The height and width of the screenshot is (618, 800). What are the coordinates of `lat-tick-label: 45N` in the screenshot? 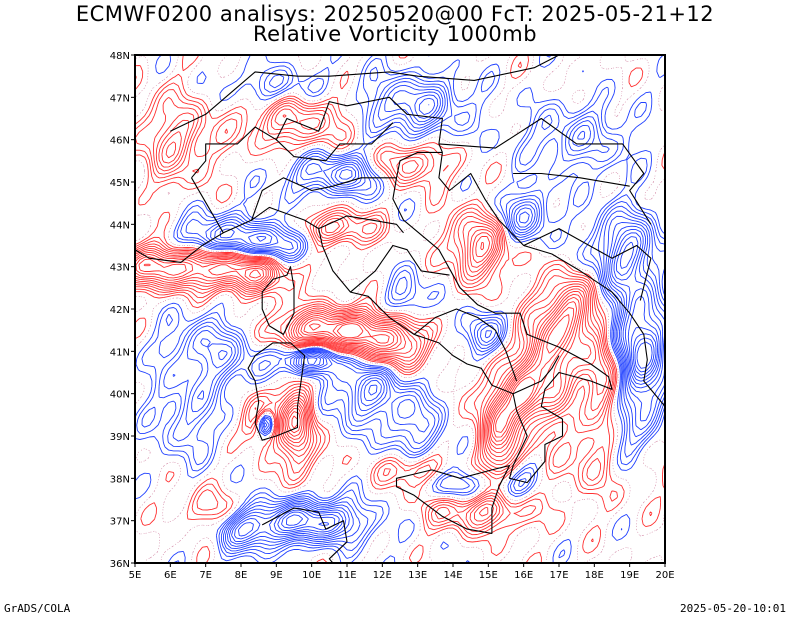 It's located at (120, 183).